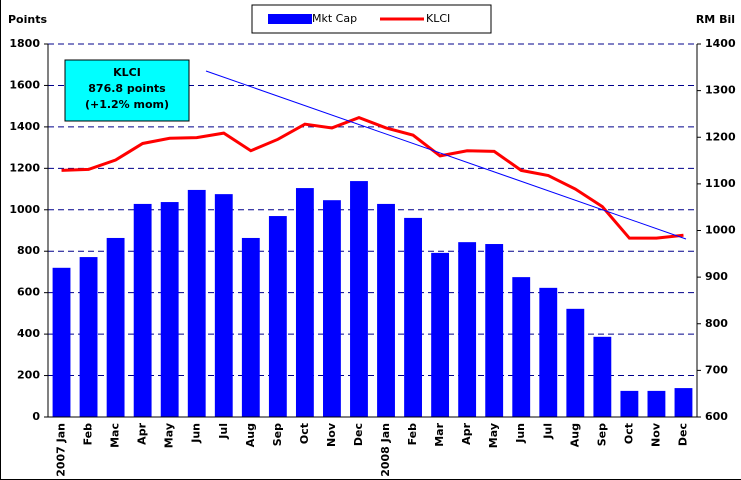 The height and width of the screenshot is (480, 741). Describe the element at coordinates (720, 43) in the screenshot. I see `y2-tick-label: 1400` at that location.